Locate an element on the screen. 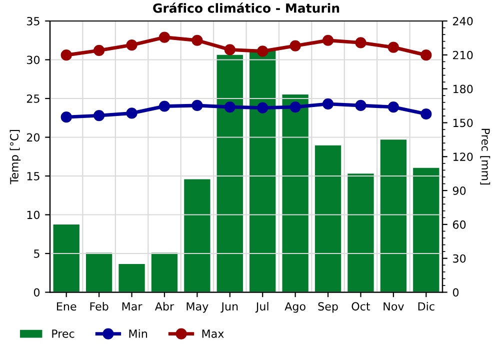 Image resolution: width=500 pixels, height=350 pixels. y2-tick-label: 180 is located at coordinates (463, 89).